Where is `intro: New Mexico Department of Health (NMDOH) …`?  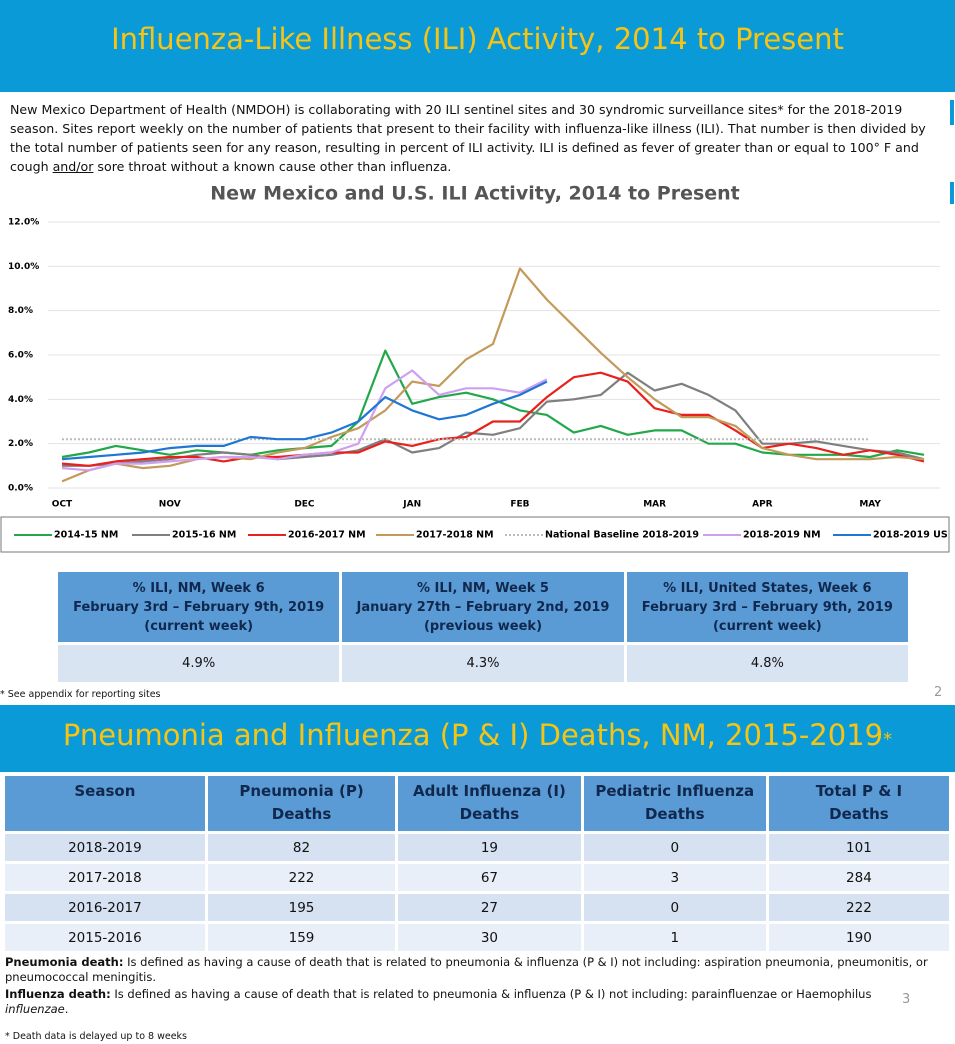
intro: New Mexico Department of Health (NMDOH) … is located at coordinates (470, 138).